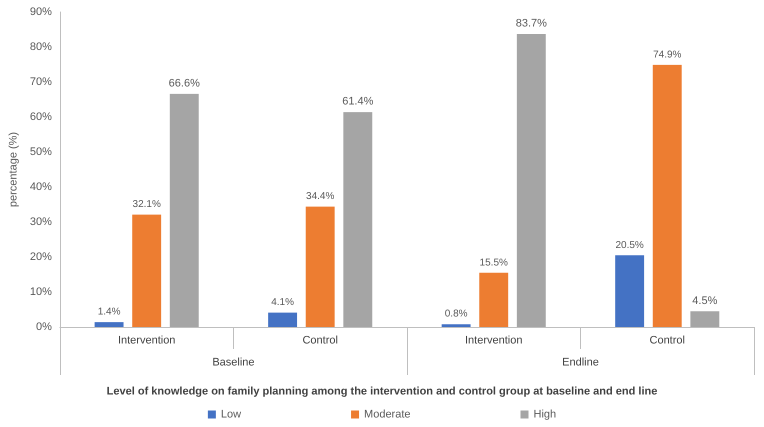 The height and width of the screenshot is (427, 764). What do you see at coordinates (14, 170) in the screenshot?
I see `y-axis-title: percentage (%)` at bounding box center [14, 170].